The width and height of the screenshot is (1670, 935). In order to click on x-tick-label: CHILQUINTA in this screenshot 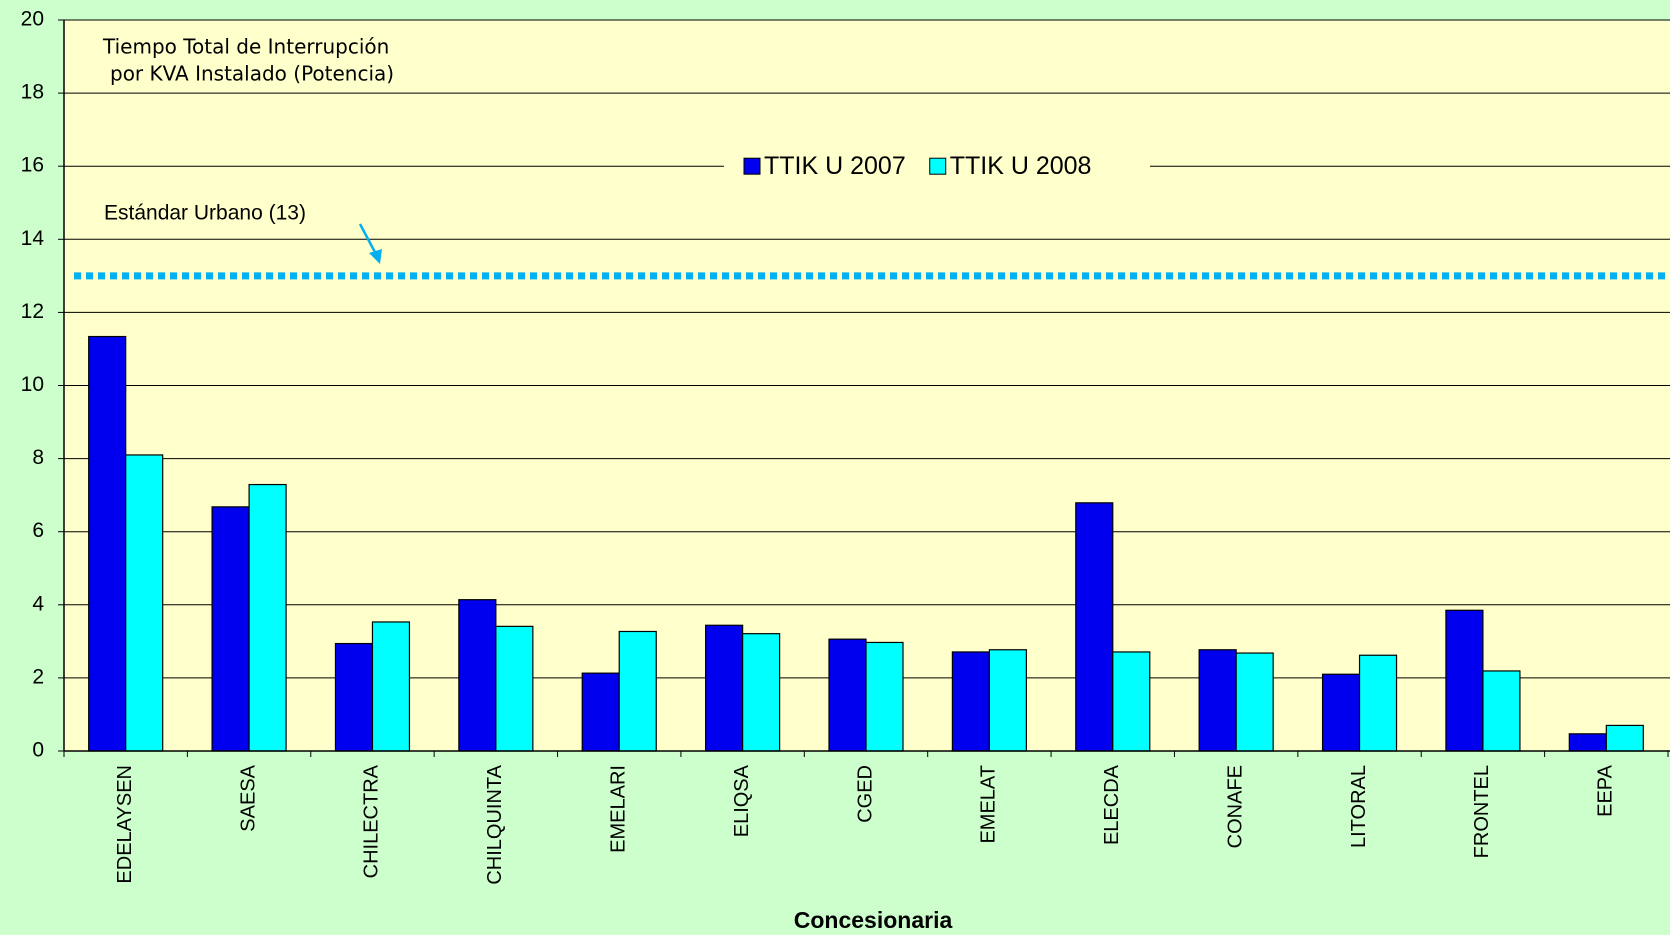, I will do `click(495, 824)`.